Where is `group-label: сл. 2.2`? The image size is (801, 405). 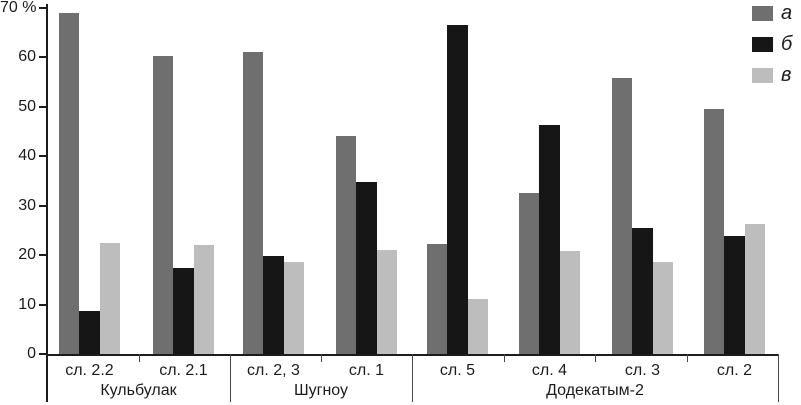 group-label: сл. 2.2 is located at coordinates (89, 370).